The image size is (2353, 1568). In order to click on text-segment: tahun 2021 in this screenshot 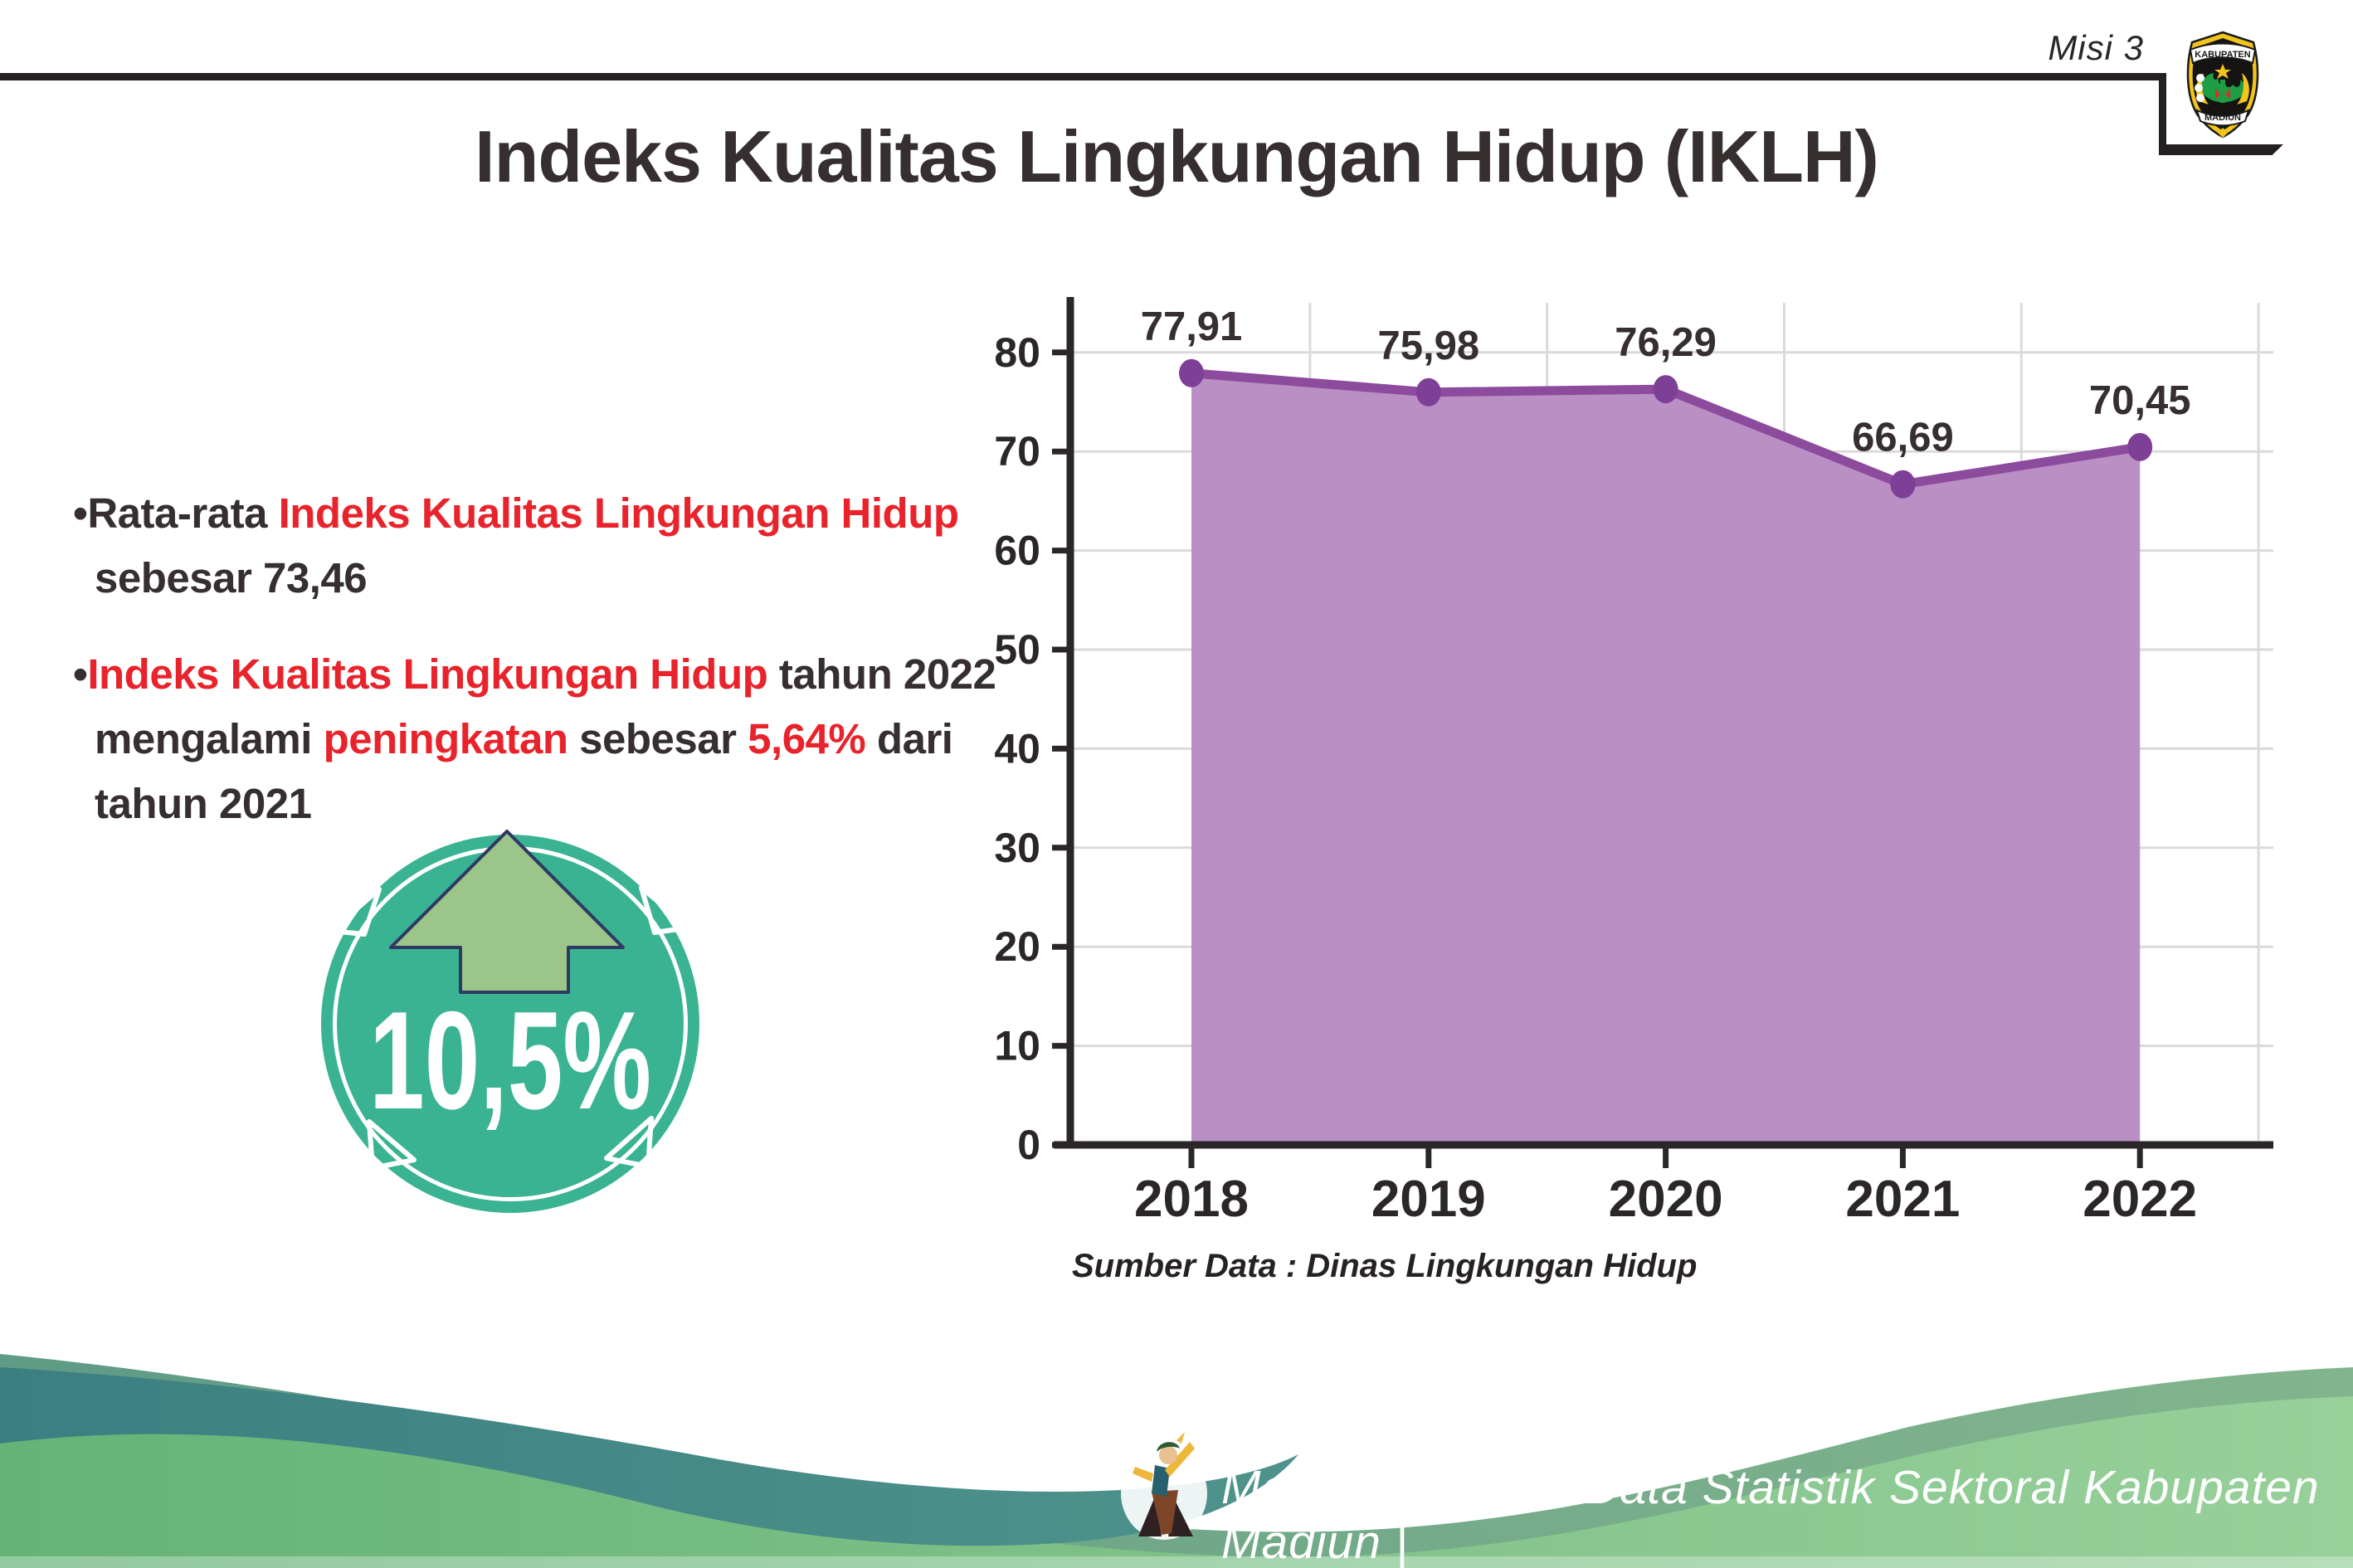, I will do `click(203, 803)`.